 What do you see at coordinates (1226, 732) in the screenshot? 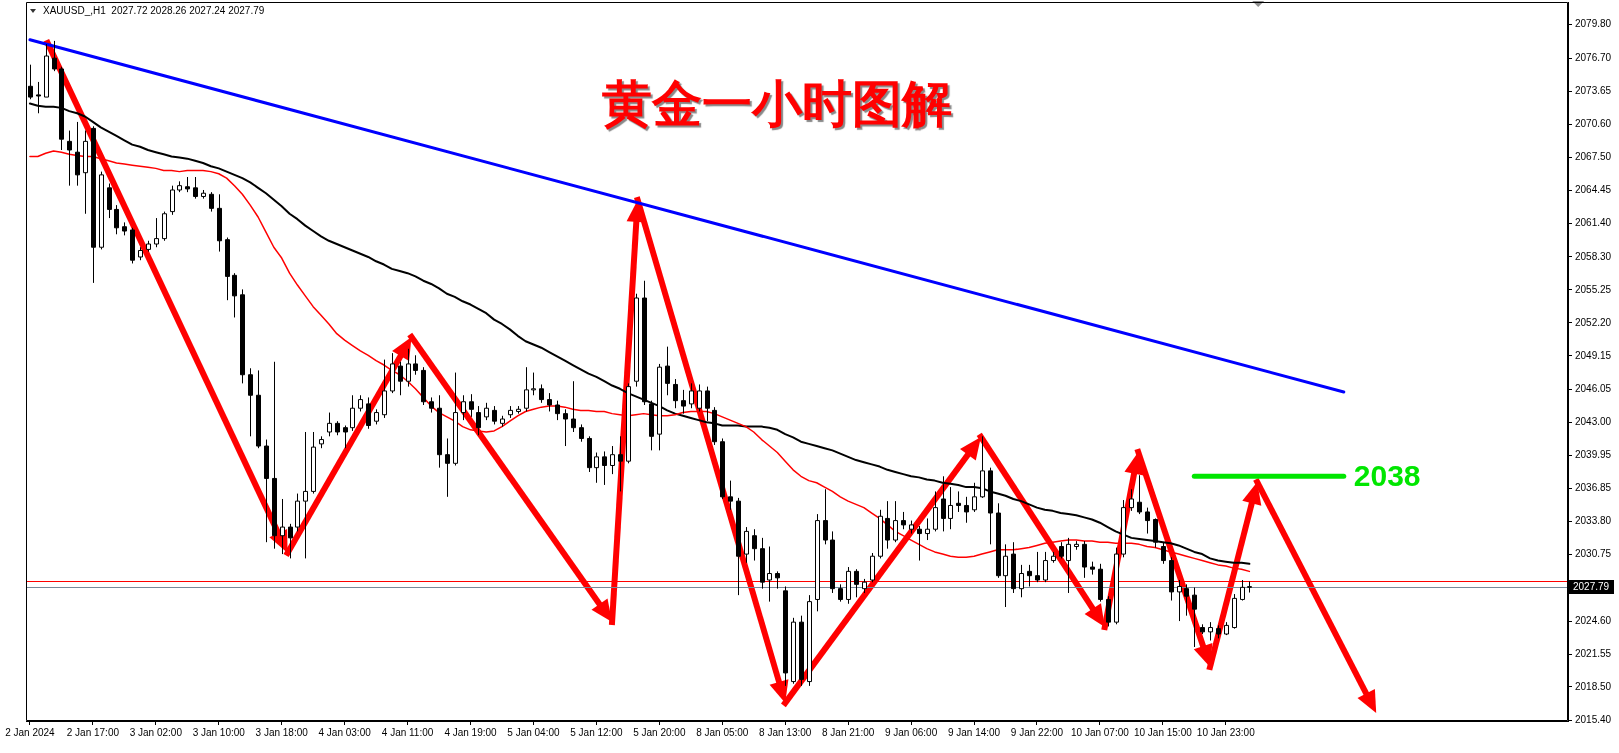
I see `x-tick-label: 10 Jan 23:00` at bounding box center [1226, 732].